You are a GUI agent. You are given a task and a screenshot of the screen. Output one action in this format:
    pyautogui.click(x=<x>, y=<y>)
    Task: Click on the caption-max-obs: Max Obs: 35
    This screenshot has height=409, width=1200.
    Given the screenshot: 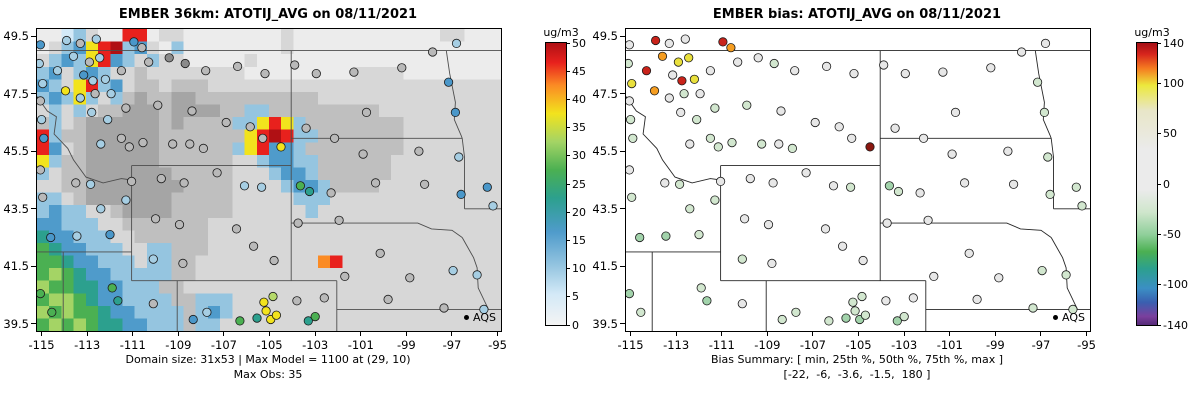 What is the action you would take?
    pyautogui.click(x=268, y=374)
    